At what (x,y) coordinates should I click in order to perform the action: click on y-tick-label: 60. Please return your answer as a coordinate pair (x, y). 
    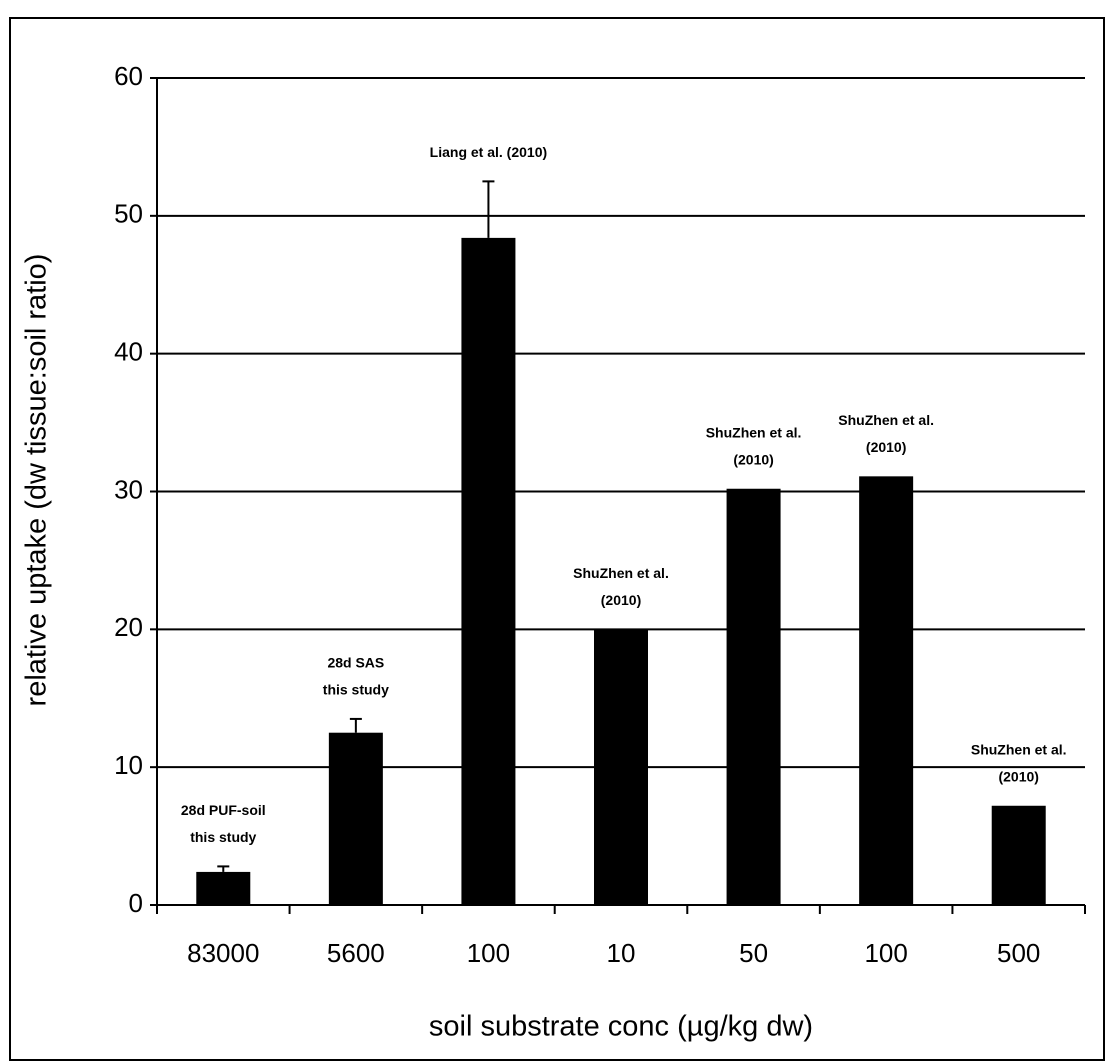
    Looking at the image, I should click on (128, 76).